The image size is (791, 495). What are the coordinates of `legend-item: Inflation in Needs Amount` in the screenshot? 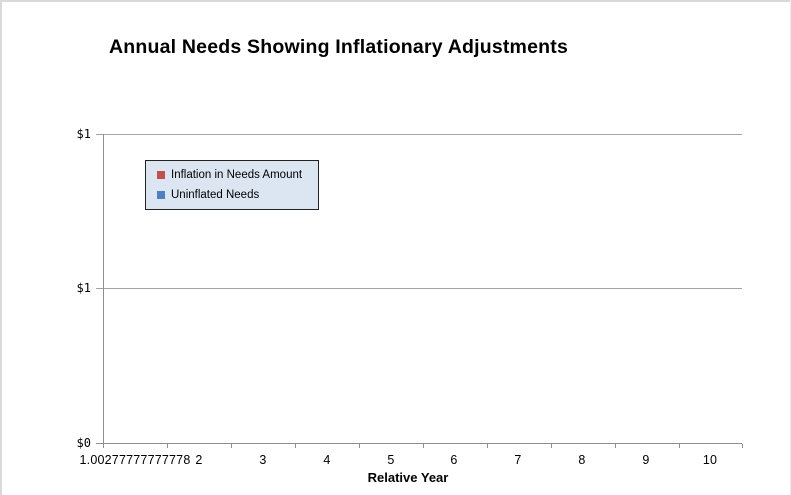 It's located at (237, 175).